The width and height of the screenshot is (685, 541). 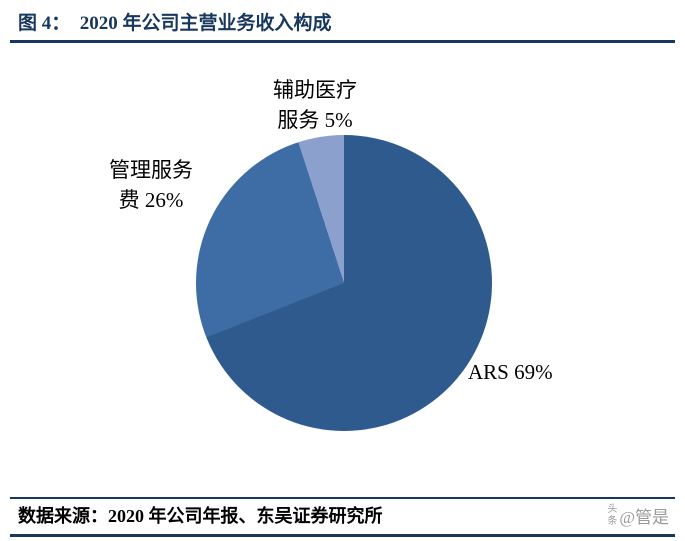 I want to click on pie-label-line: 管理服务, so click(x=151, y=170).